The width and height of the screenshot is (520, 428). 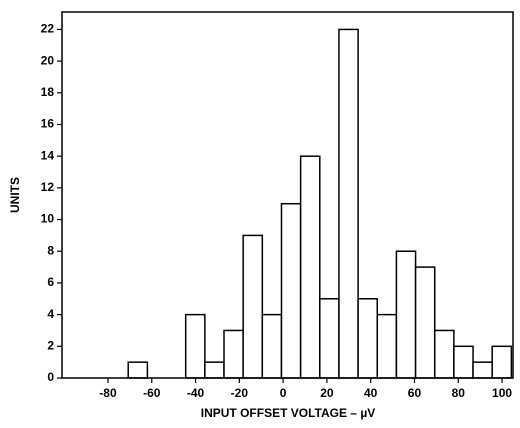 I want to click on x-tick-label: -40, so click(x=196, y=393).